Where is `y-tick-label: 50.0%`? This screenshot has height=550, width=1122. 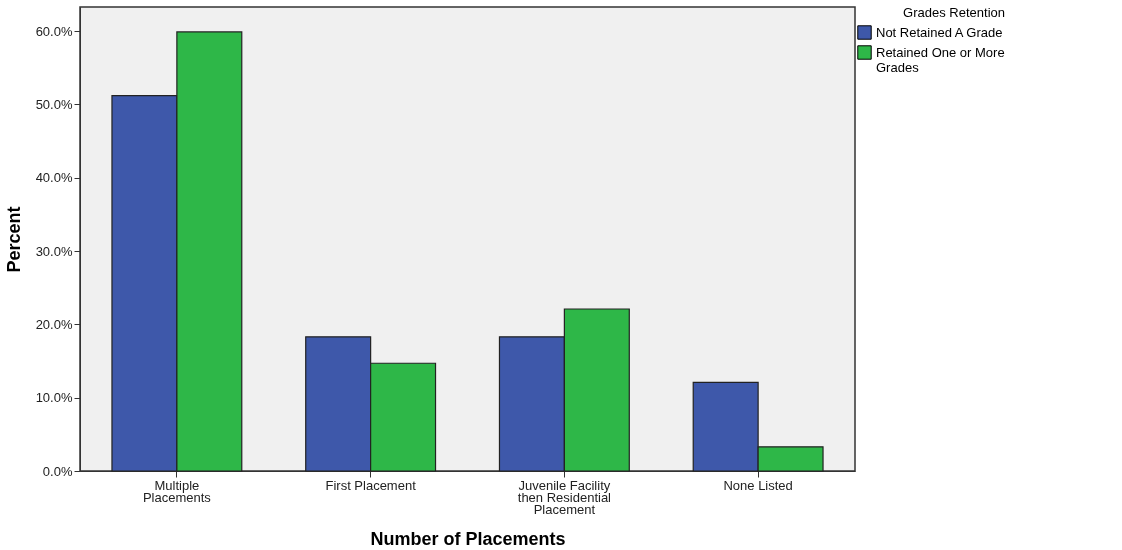
y-tick-label: 50.0% is located at coordinates (54, 104).